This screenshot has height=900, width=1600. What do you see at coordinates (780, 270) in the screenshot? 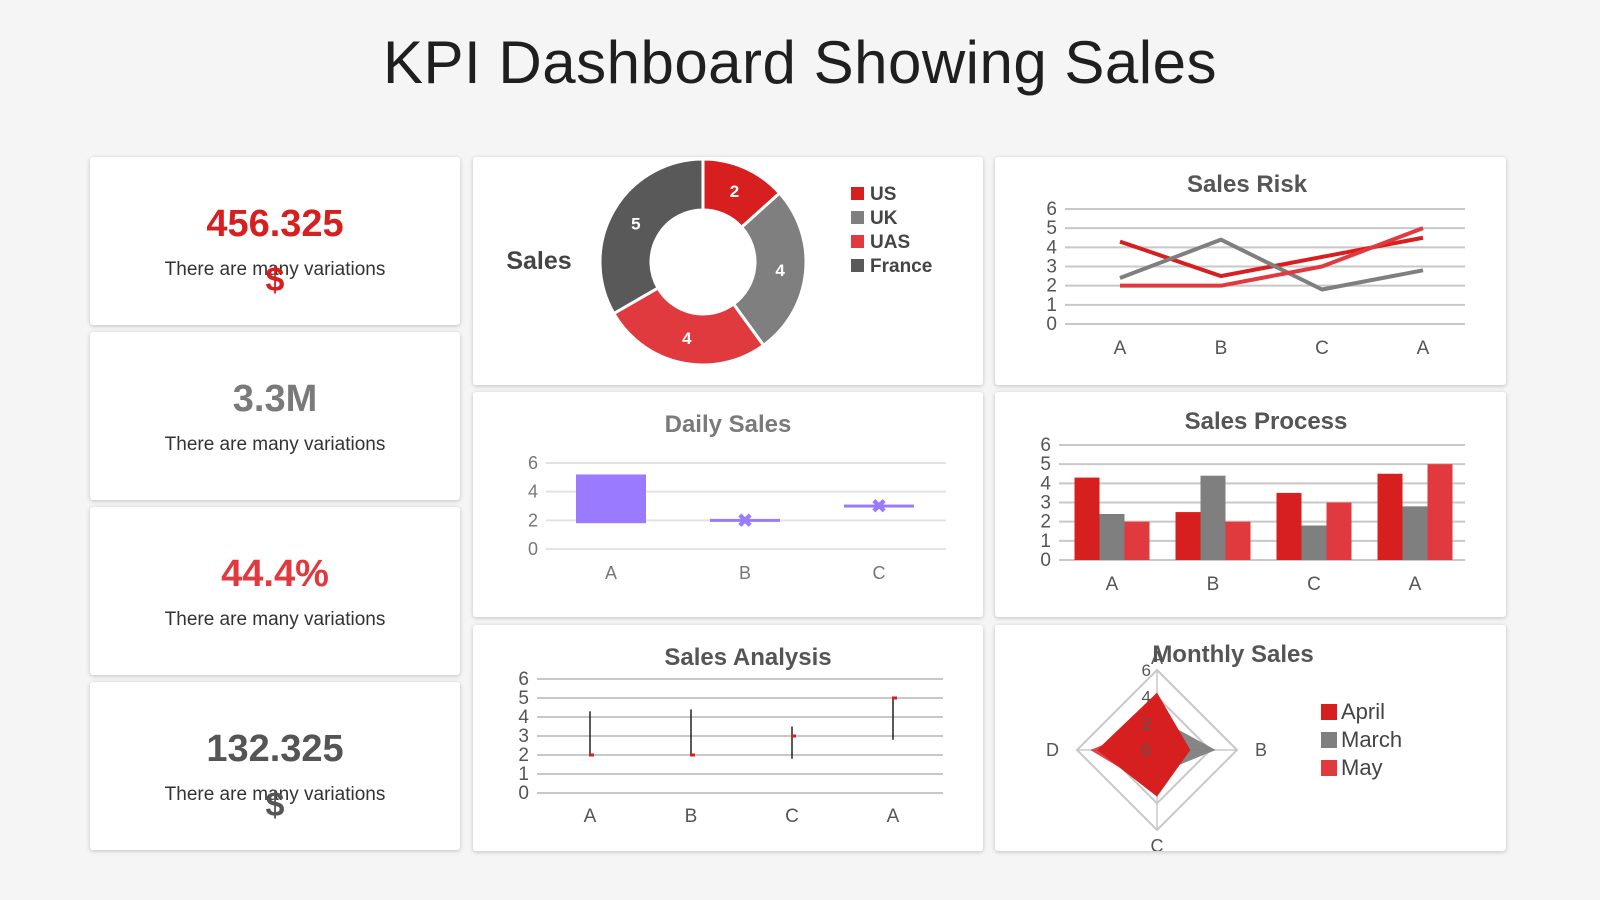
I see `slice-label: 4` at bounding box center [780, 270].